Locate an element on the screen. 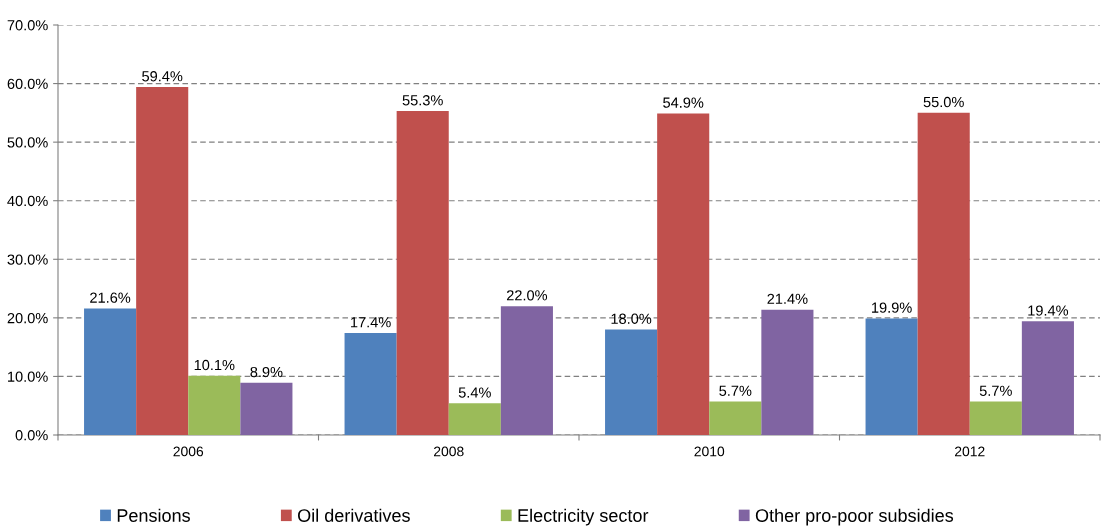 The height and width of the screenshot is (529, 1104). data-label: 21.6% is located at coordinates (110, 297).